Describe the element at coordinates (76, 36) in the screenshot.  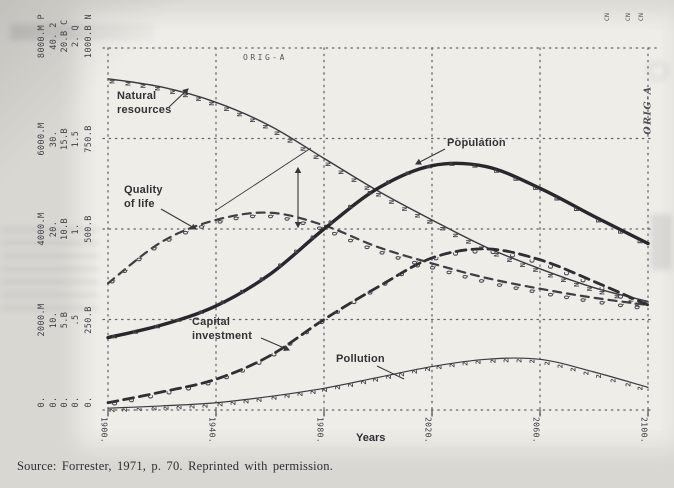
I see `scale-tick-Q-4: 2. Q` at that location.